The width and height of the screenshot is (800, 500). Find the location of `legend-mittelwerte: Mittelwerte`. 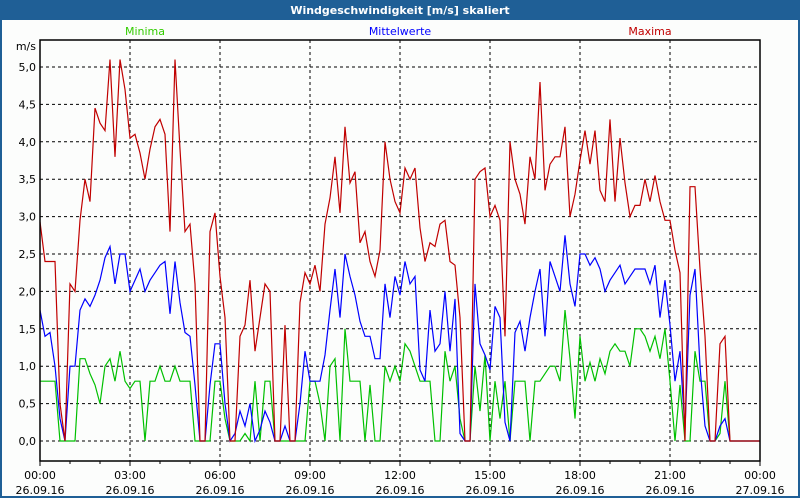

legend-mittelwerte: Mittelwerte is located at coordinates (400, 31).